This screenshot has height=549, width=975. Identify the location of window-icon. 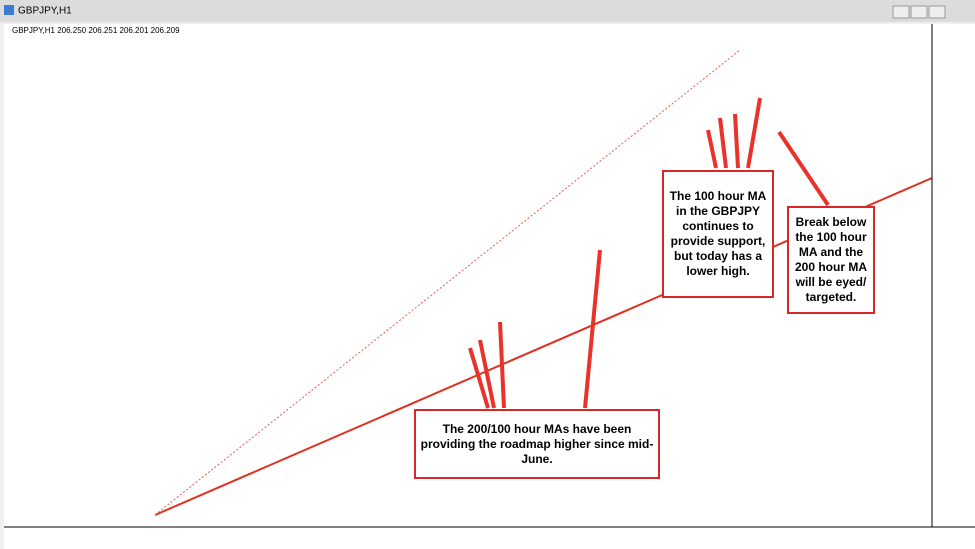
(9, 10).